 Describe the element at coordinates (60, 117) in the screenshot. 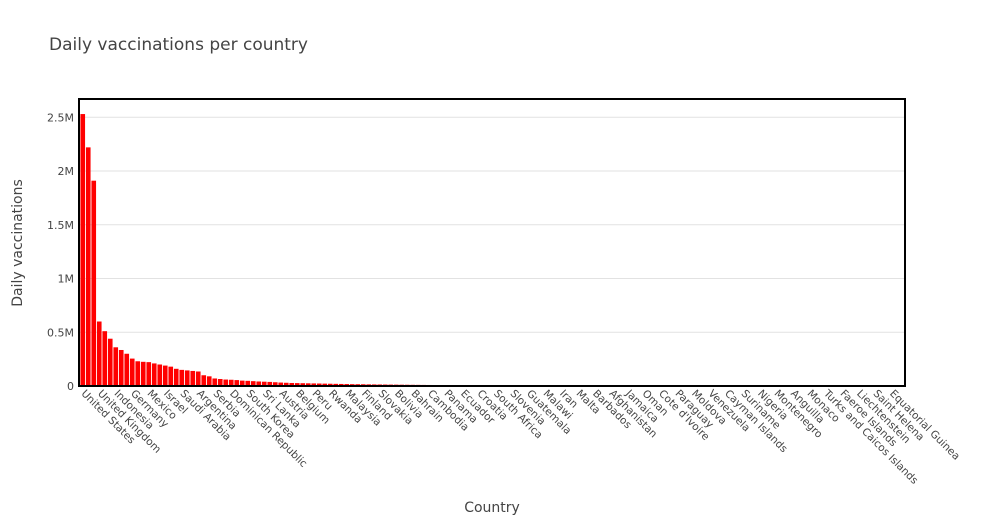

I see `y-tick-label: 2.5M` at that location.